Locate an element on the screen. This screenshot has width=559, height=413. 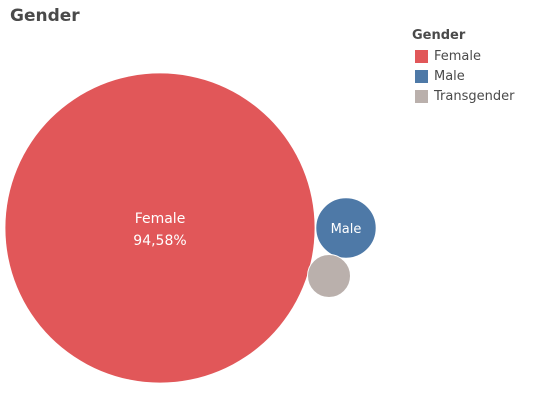
bubble-label-female: Female is located at coordinates (160, 219).